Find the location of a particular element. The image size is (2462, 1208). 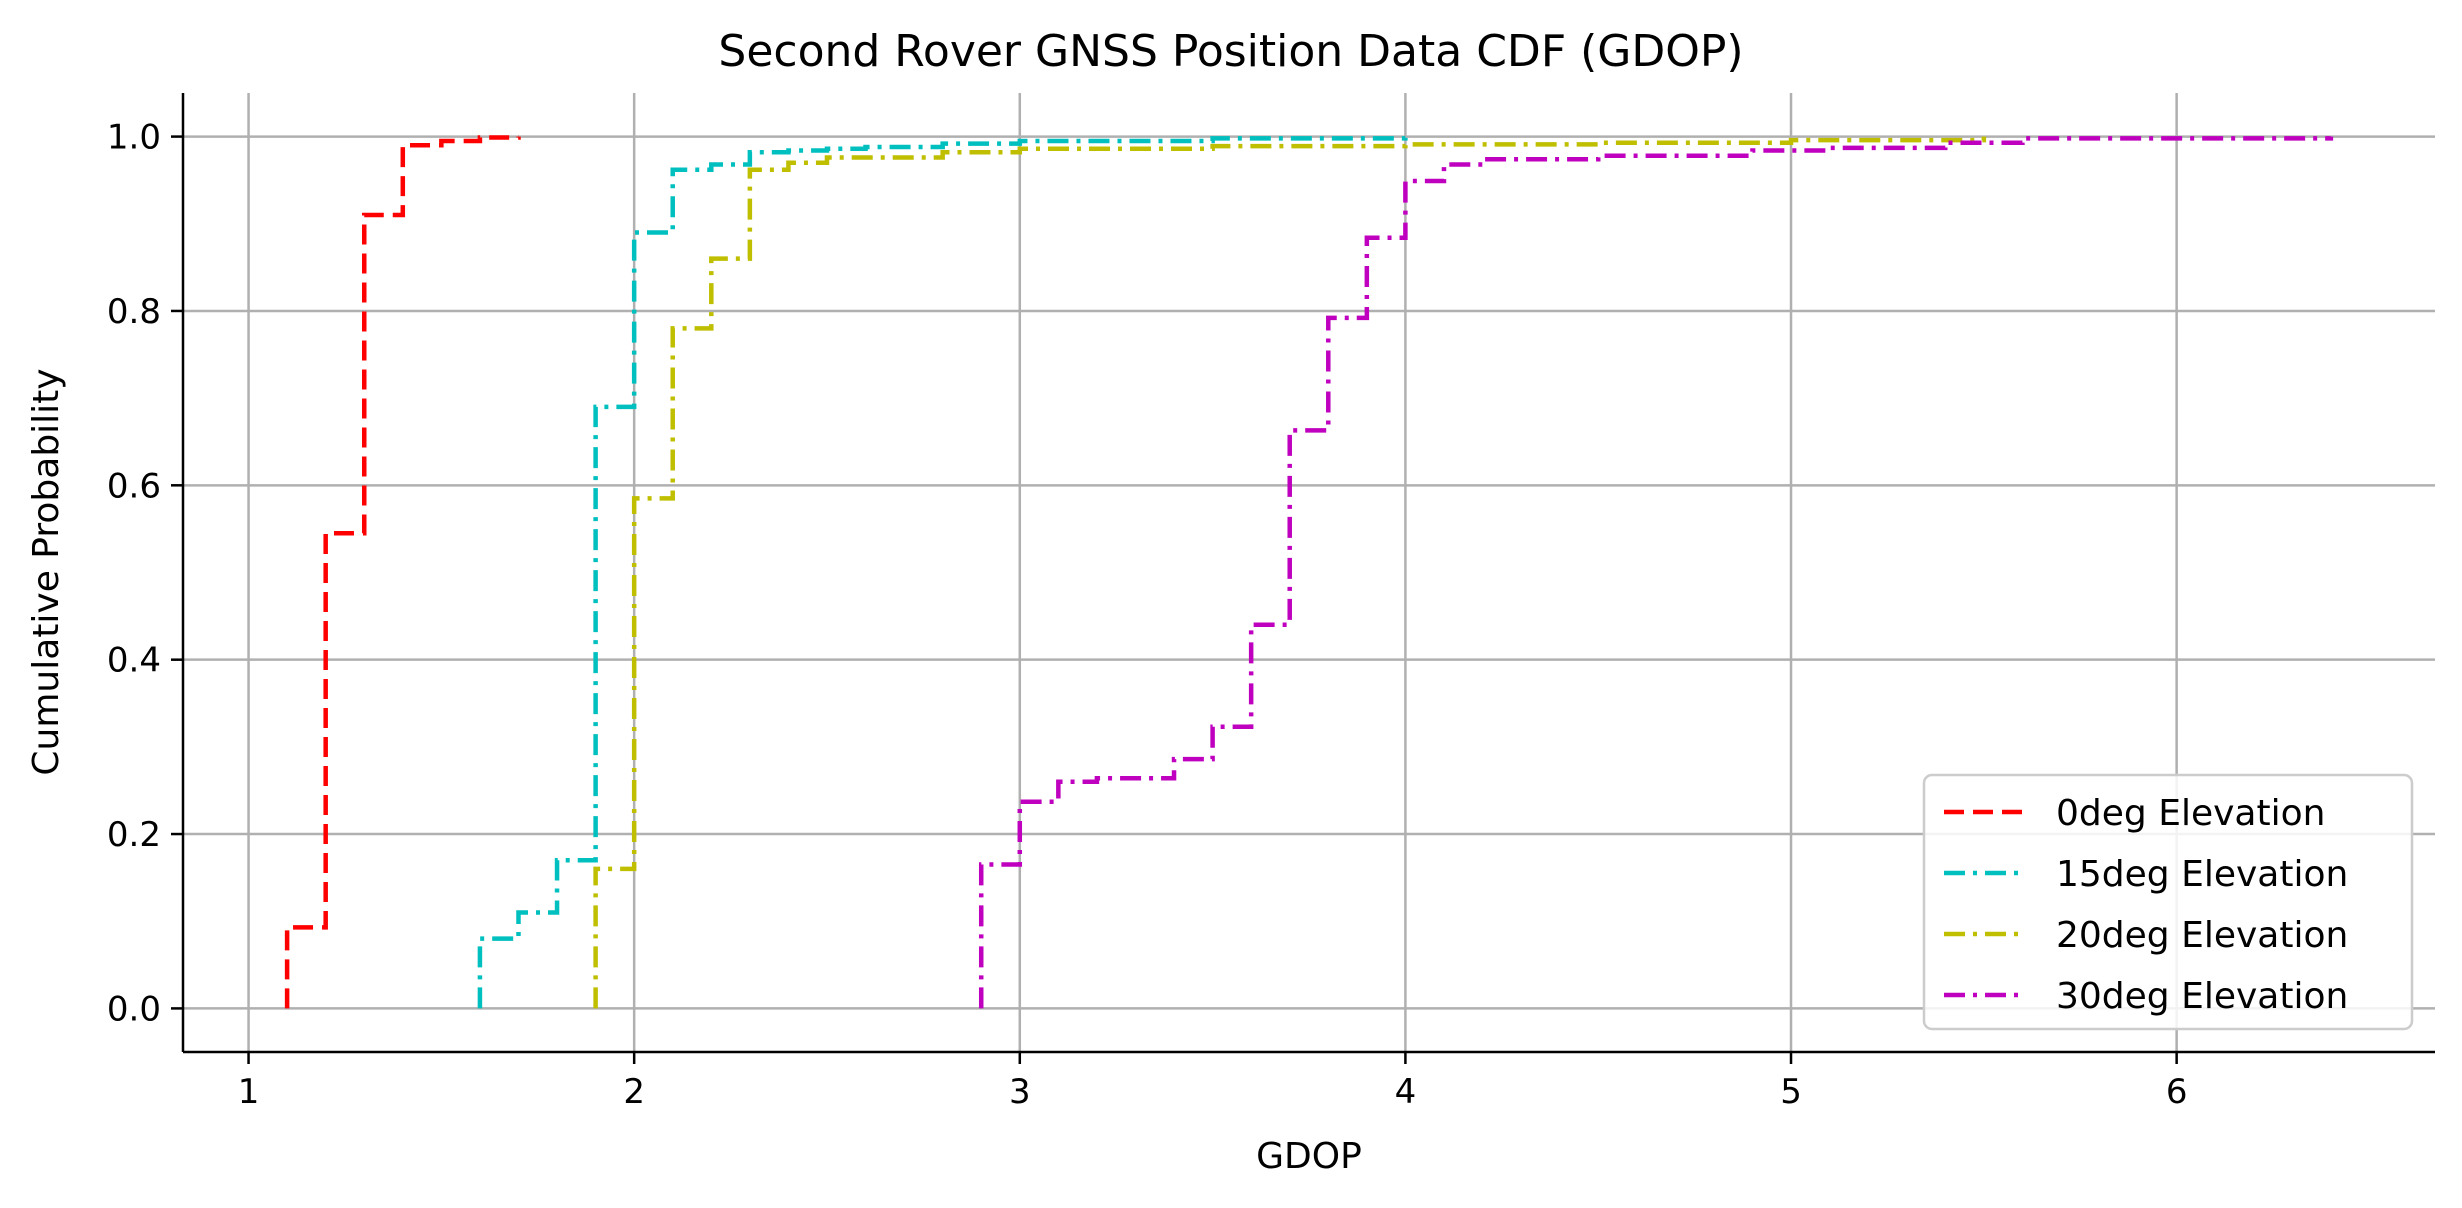

legend-label-0: 0deg Elevation is located at coordinates (2190, 813).